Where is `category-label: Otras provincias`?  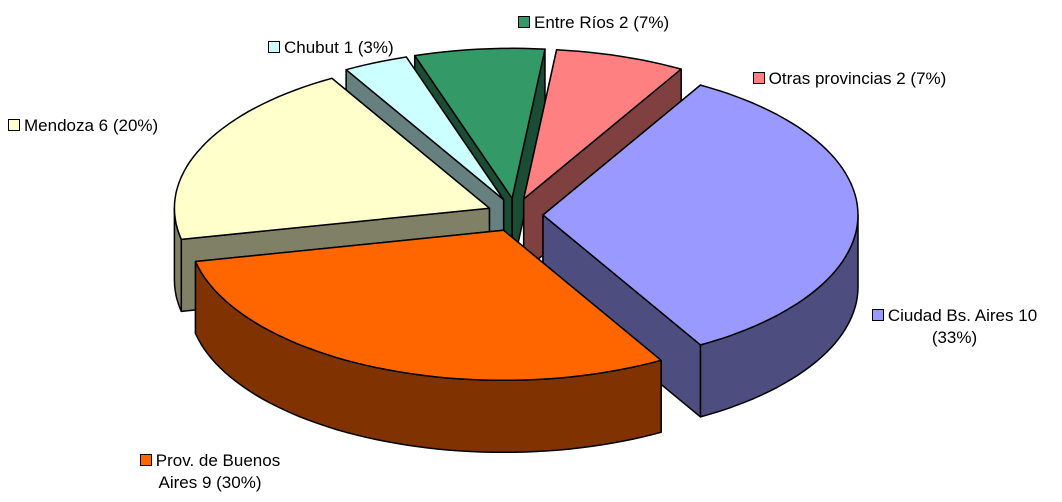 category-label: Otras provincias is located at coordinates (830, 78).